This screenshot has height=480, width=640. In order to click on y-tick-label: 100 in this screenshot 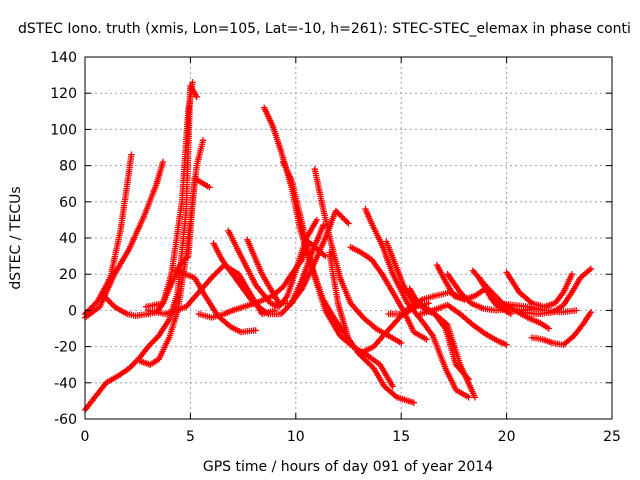, I will do `click(63, 130)`.